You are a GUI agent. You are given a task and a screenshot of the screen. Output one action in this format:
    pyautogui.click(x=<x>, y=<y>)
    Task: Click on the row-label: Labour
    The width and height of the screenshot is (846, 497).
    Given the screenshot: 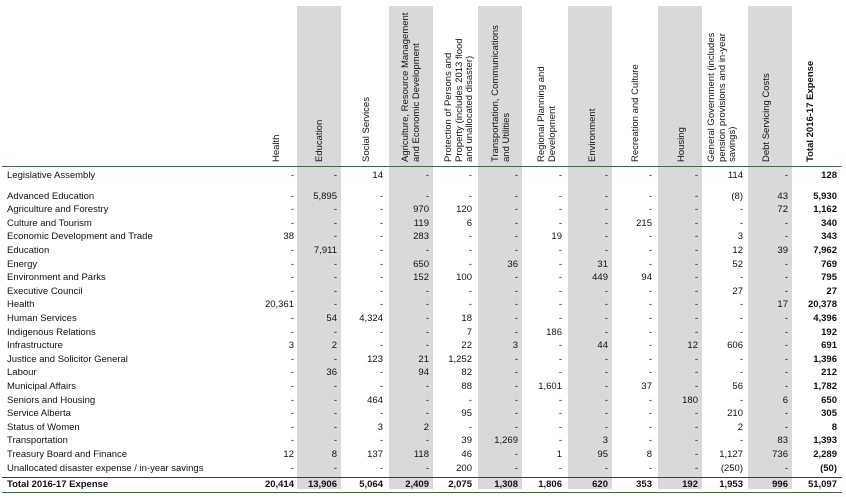 What is the action you would take?
    pyautogui.click(x=22, y=373)
    